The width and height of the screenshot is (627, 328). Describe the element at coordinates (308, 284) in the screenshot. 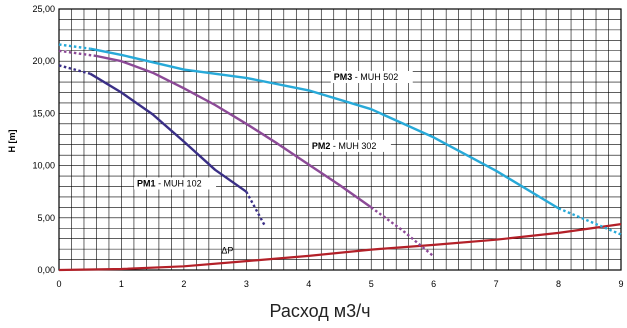

I see `x-tick-label: 4` at that location.